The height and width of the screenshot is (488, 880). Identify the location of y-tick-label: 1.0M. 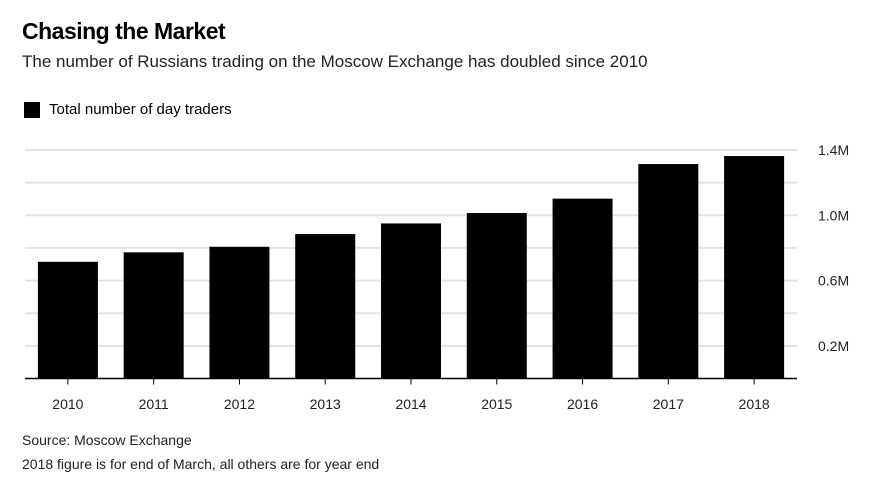
(833, 215).